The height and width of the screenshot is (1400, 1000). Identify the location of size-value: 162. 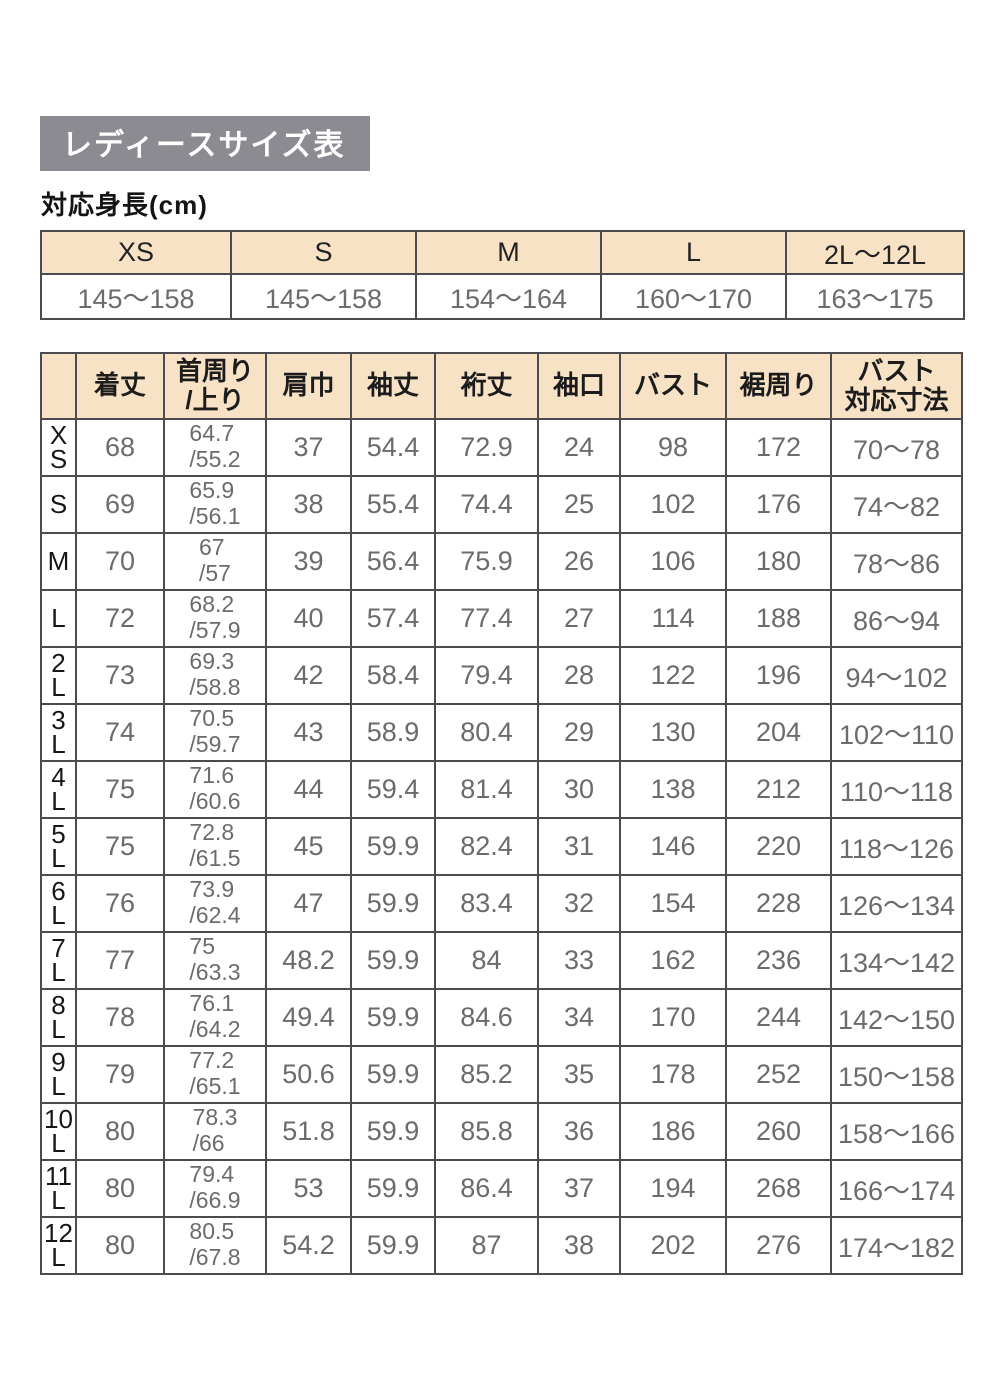
(673, 960).